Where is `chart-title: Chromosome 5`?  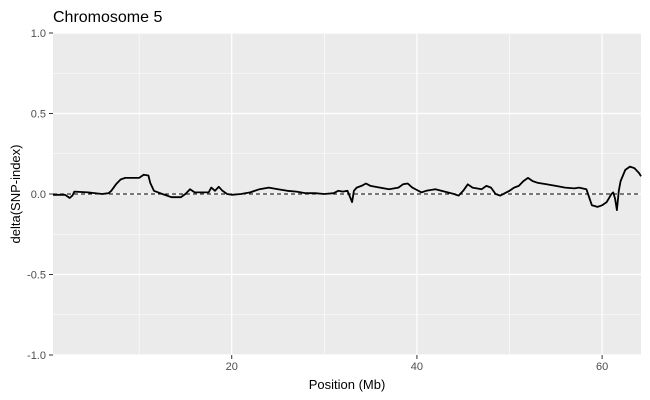 chart-title: Chromosome 5 is located at coordinates (107, 17).